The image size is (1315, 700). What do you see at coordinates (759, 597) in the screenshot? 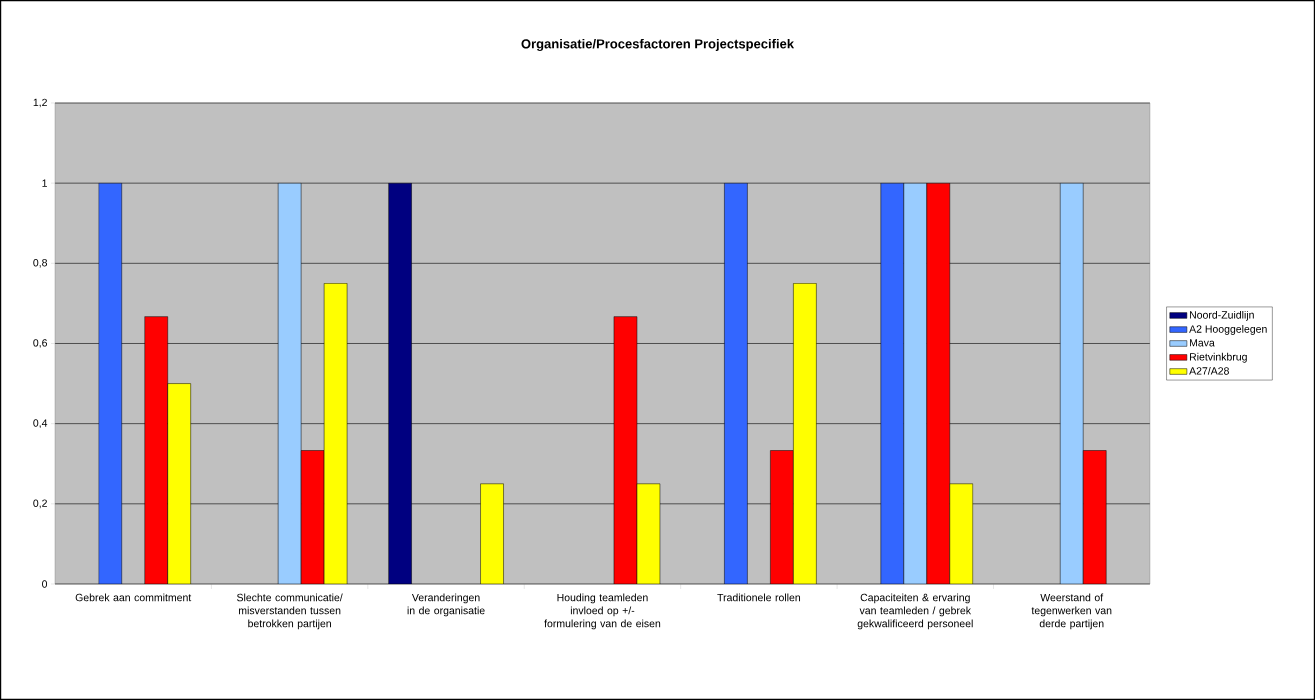
I see `x-tick-label: Traditionele rollen` at bounding box center [759, 597].